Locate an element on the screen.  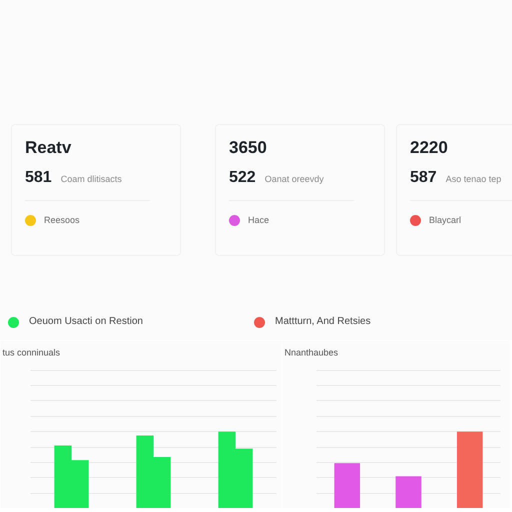
text: Aso tenao tep is located at coordinates (474, 179).